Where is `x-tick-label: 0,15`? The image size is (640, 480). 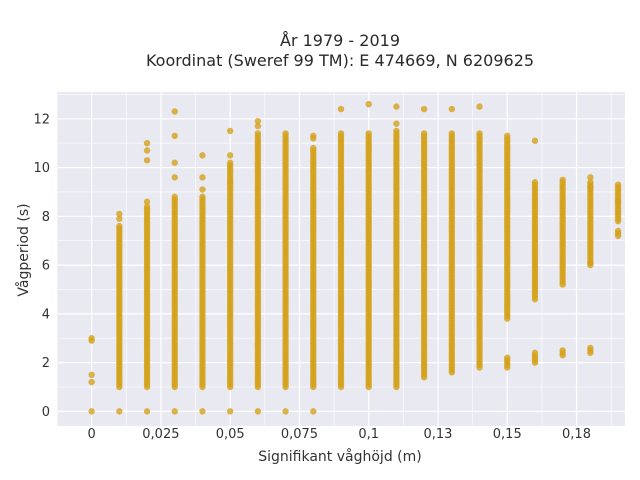 x-tick-label: 0,15 is located at coordinates (507, 434).